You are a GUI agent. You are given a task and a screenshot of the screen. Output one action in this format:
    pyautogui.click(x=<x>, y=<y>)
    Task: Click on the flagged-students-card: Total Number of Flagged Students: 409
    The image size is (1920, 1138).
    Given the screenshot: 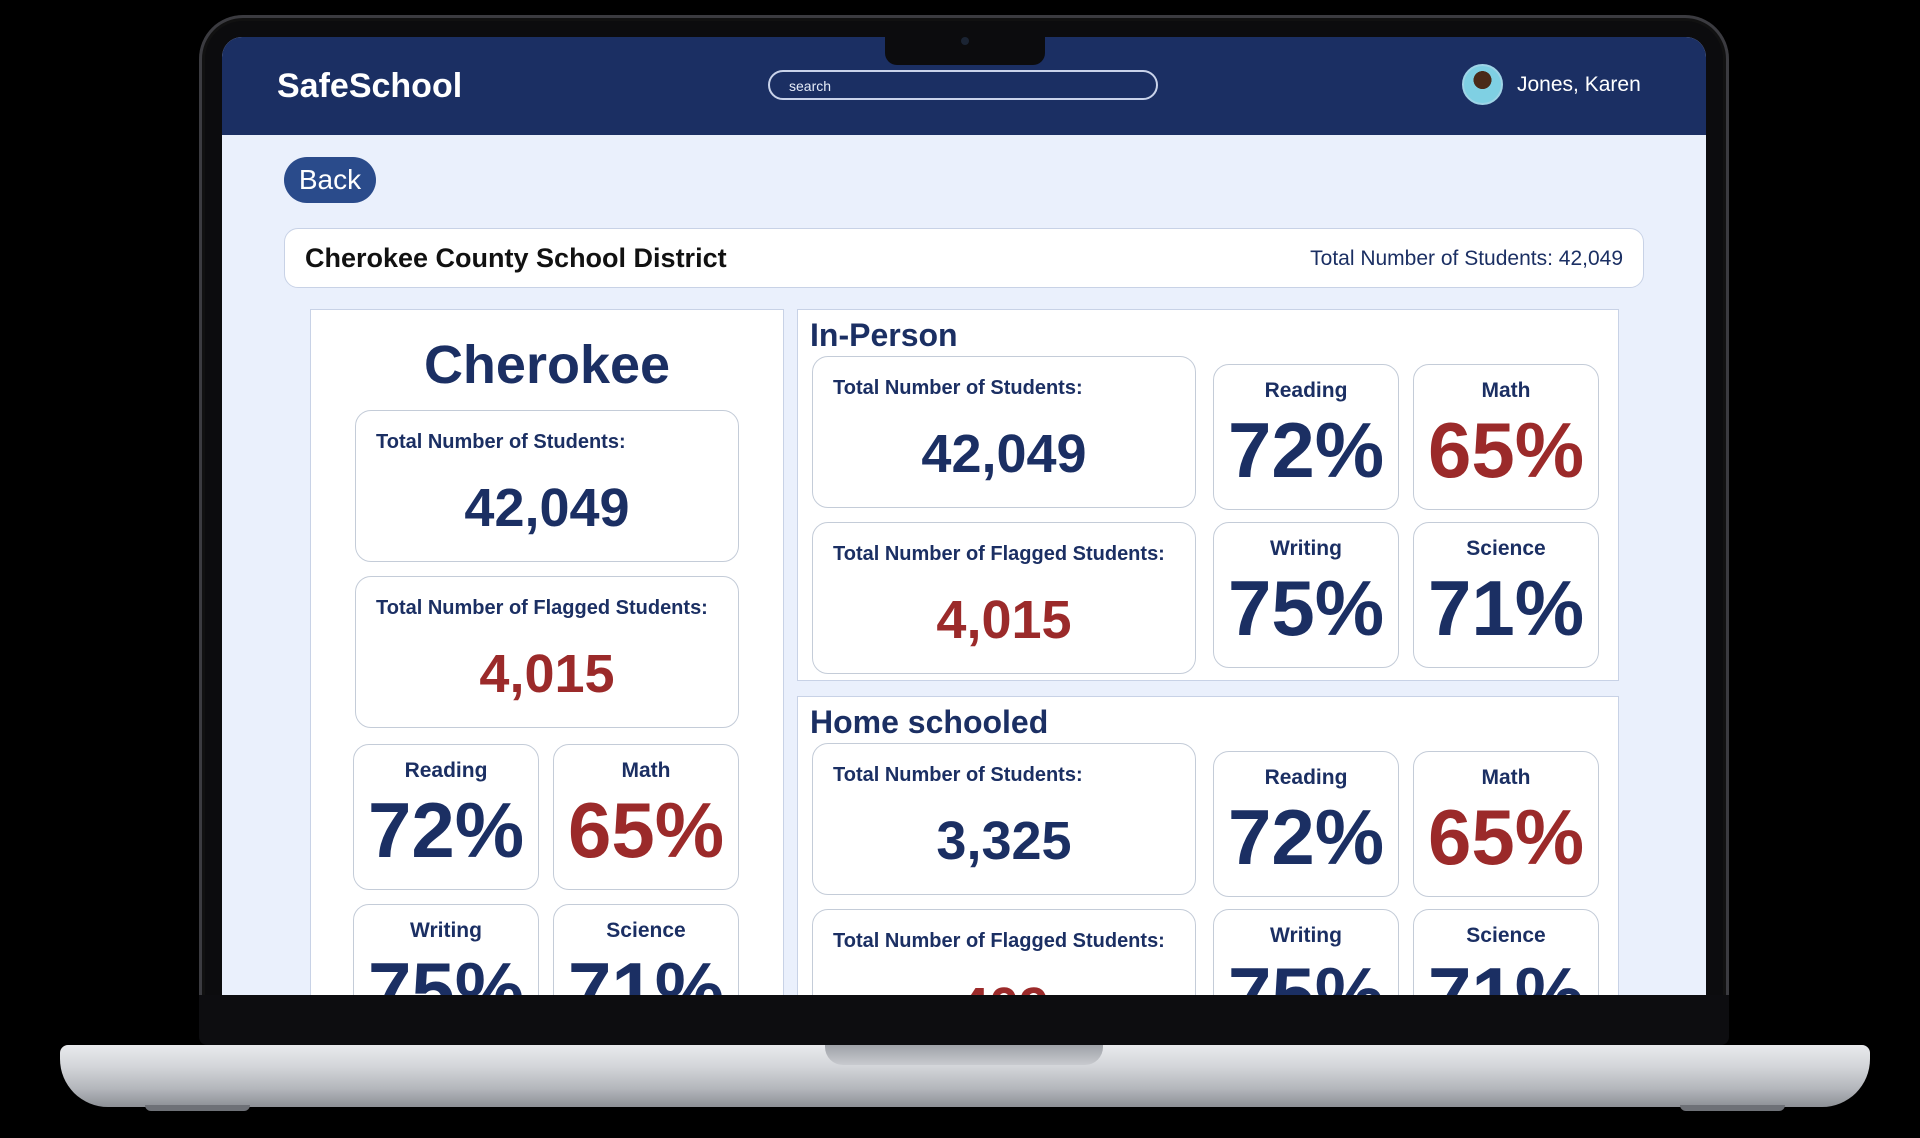 What is the action you would take?
    pyautogui.click(x=1004, y=952)
    